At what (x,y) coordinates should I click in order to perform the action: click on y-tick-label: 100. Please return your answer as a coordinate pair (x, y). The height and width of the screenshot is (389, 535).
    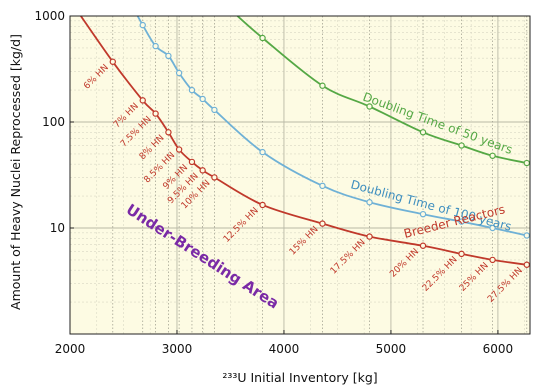
    Looking at the image, I should click on (53, 122).